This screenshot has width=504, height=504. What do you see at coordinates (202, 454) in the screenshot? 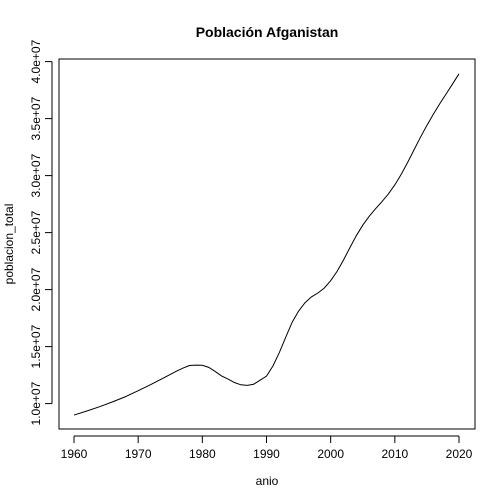
I see `x-tick-label: 1980` at bounding box center [202, 454].